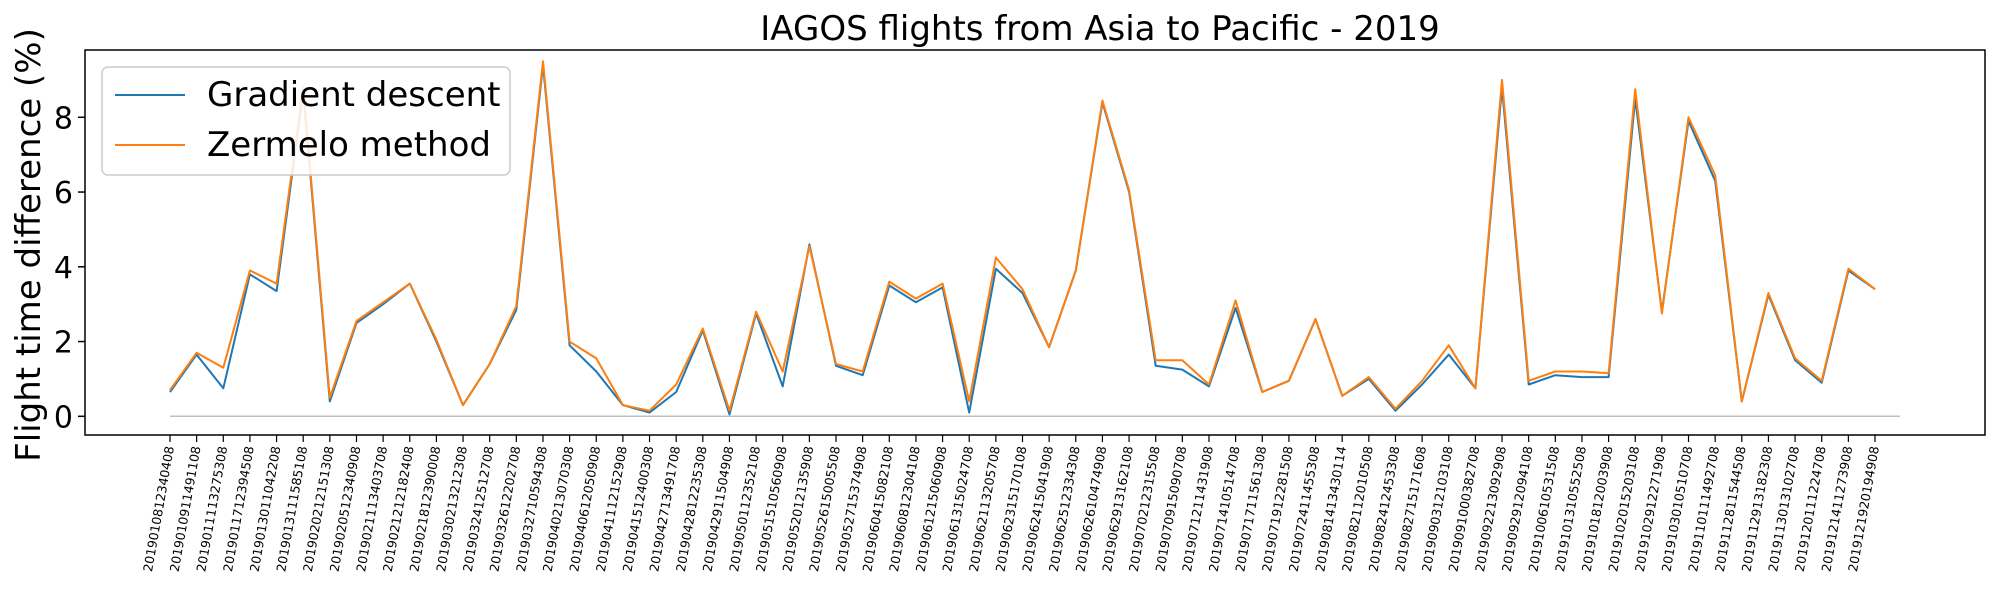 This screenshot has width=2000, height=600. What do you see at coordinates (63, 417) in the screenshot?
I see `y-tick-label: 0` at bounding box center [63, 417].